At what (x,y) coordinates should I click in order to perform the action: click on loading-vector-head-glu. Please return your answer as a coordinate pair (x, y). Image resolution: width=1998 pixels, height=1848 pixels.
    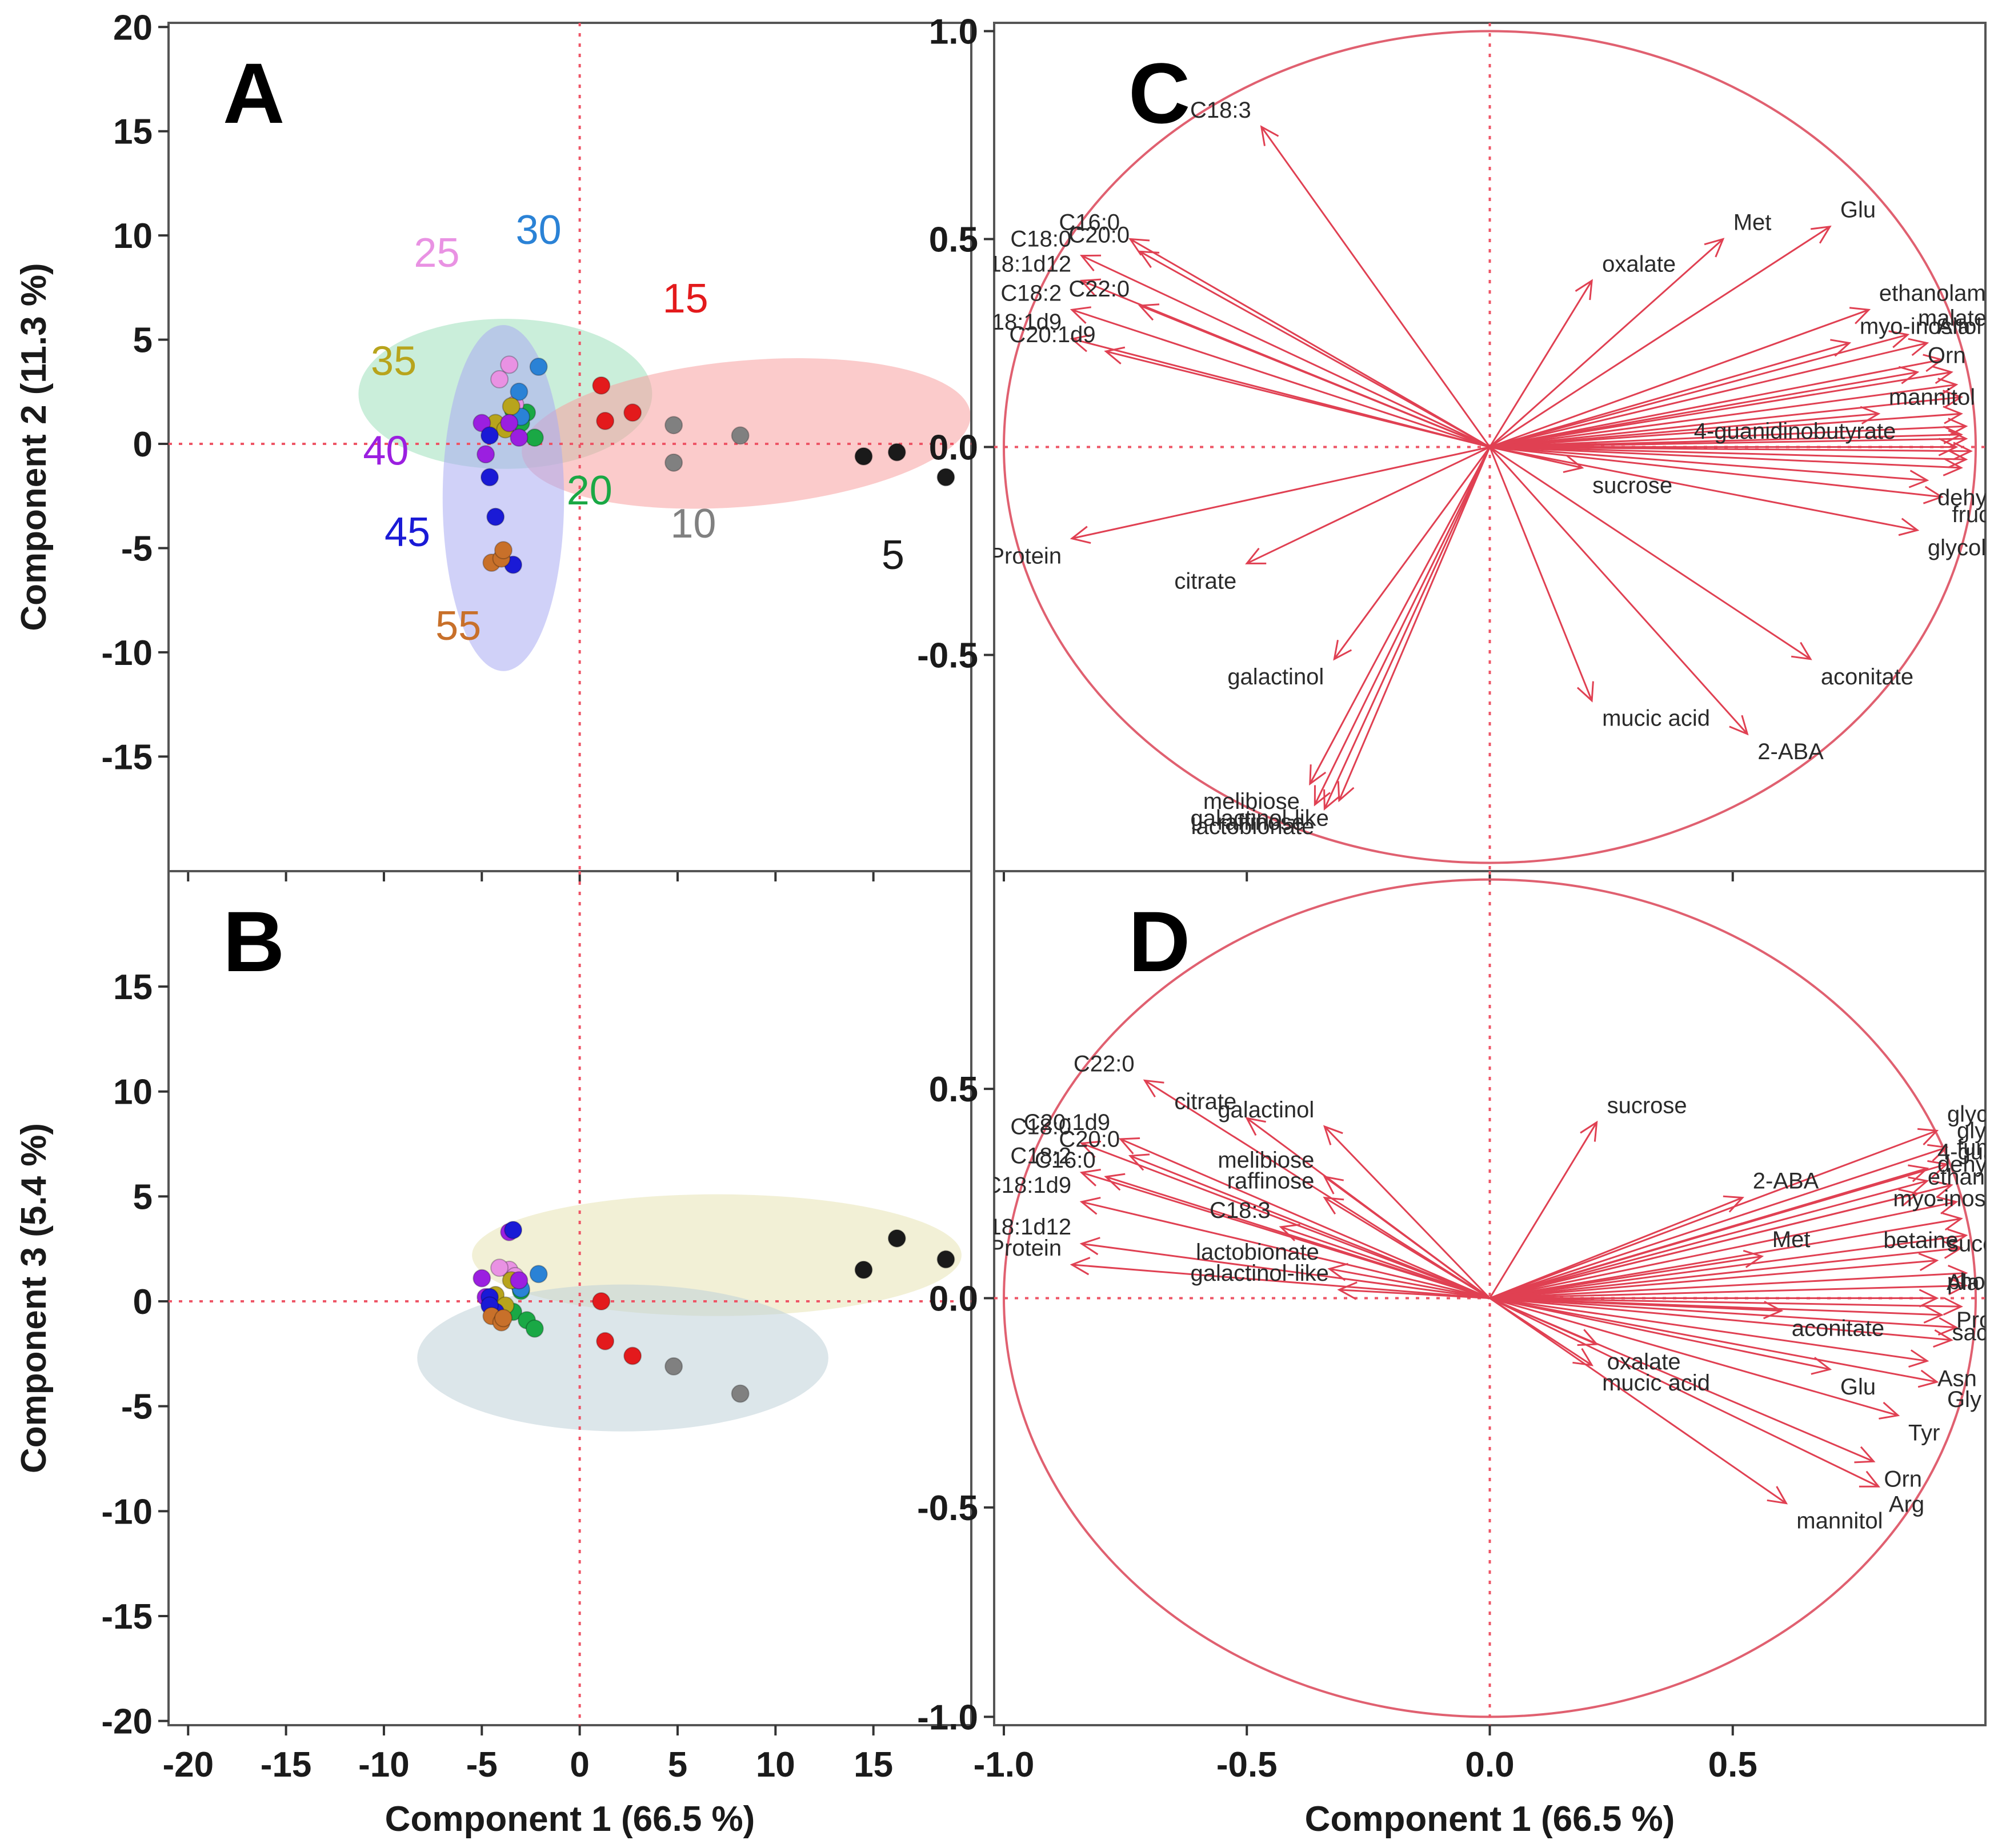
    Looking at the image, I should click on (1821, 234).